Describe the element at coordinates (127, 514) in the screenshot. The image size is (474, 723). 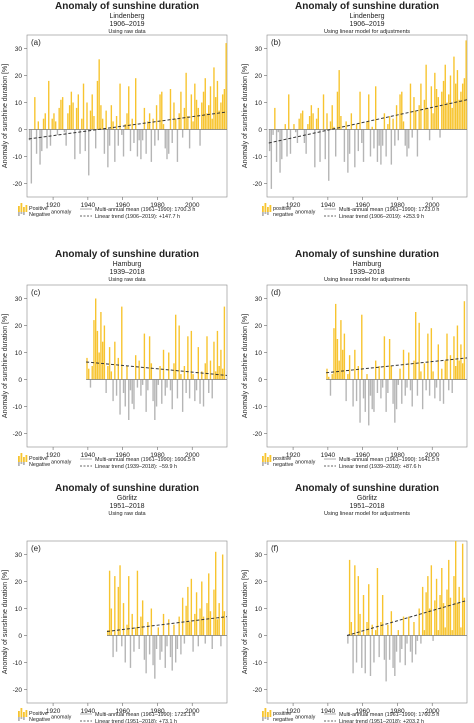
I see `method-note: Using raw data` at that location.